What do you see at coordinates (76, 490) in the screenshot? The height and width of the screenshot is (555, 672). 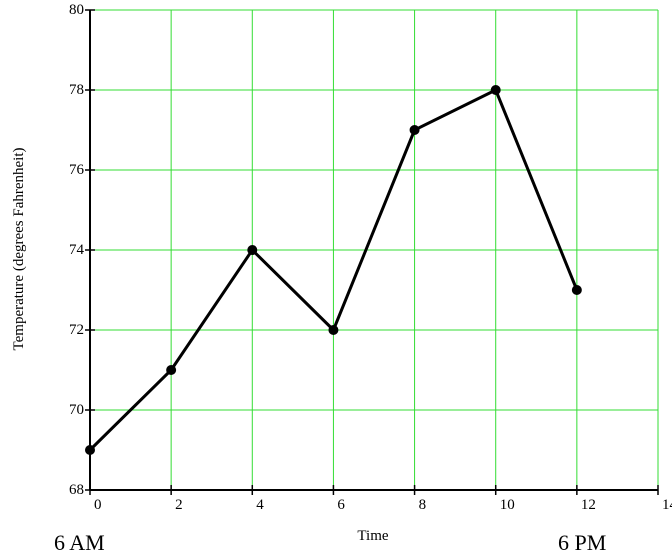 I see `y-tick-label: 68` at bounding box center [76, 490].